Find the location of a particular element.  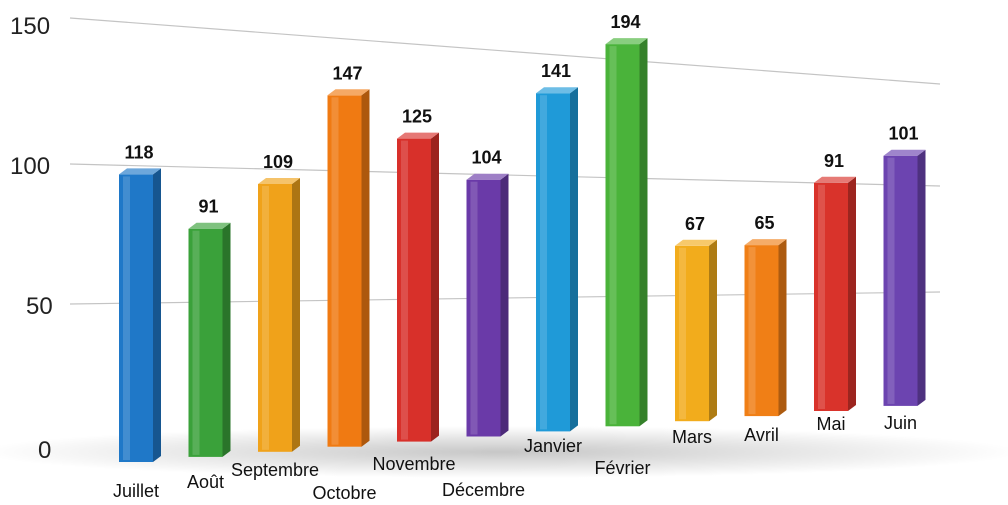

value-label: 65 is located at coordinates (764, 223).